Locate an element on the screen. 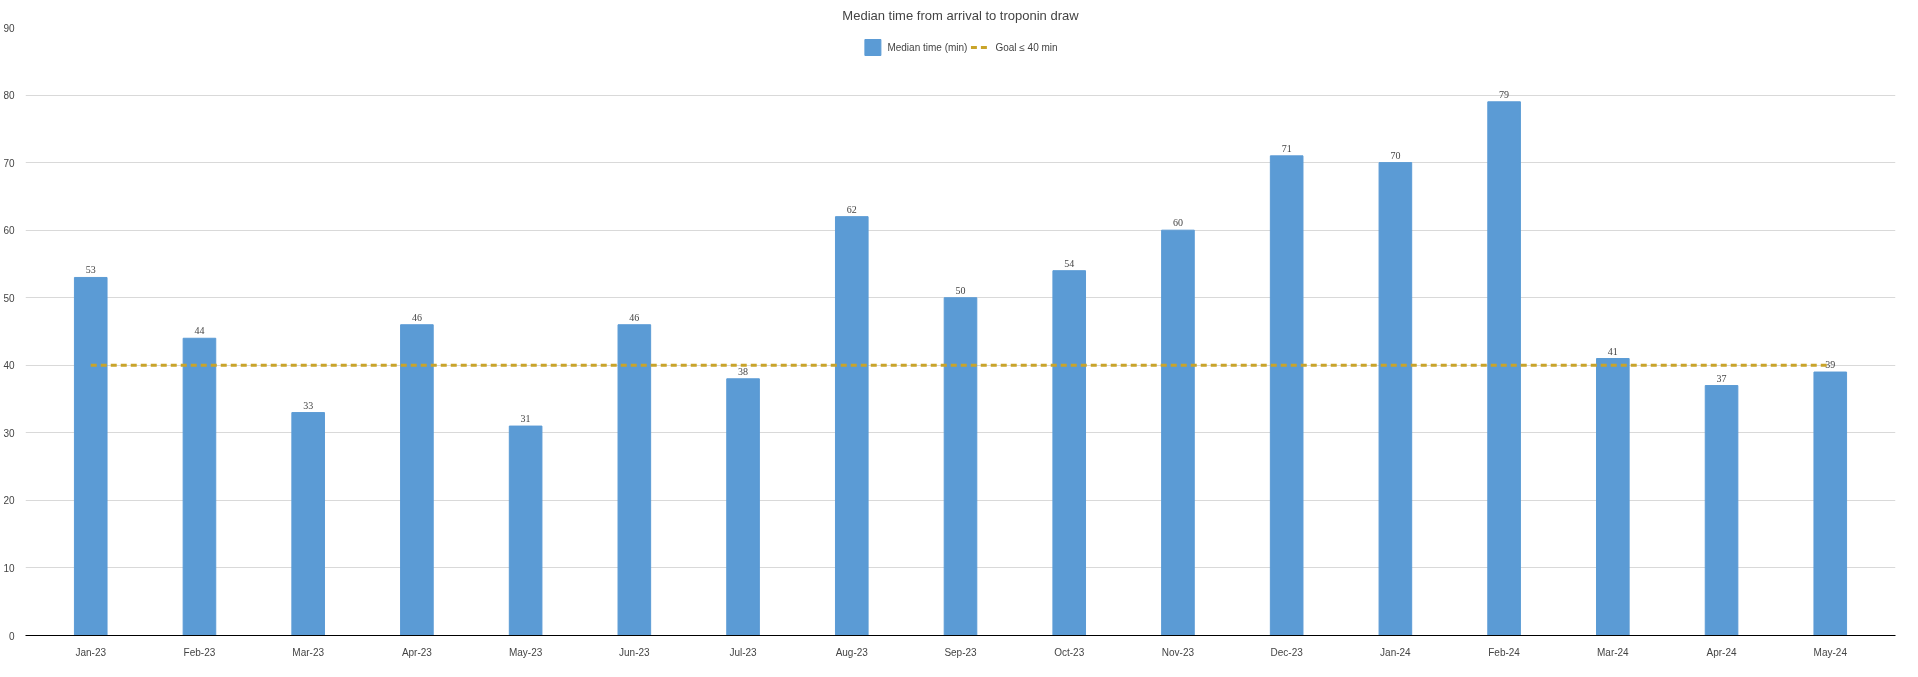 The width and height of the screenshot is (1918, 677). x-tick-label: Apr-24 is located at coordinates (1721, 652).